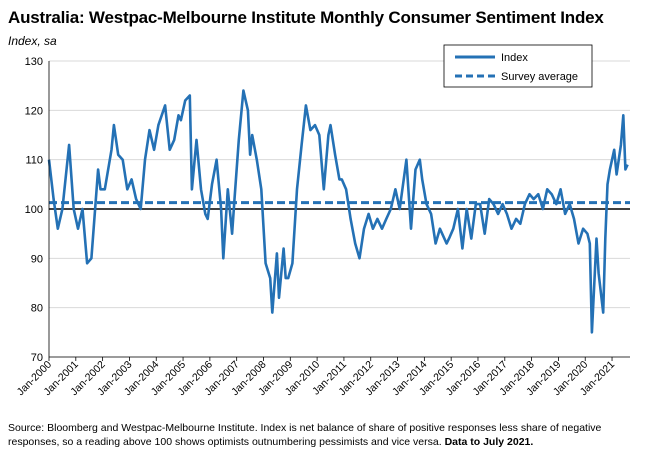 The image size is (650, 455). Describe the element at coordinates (37, 358) in the screenshot. I see `y-tick-label: 70` at that location.